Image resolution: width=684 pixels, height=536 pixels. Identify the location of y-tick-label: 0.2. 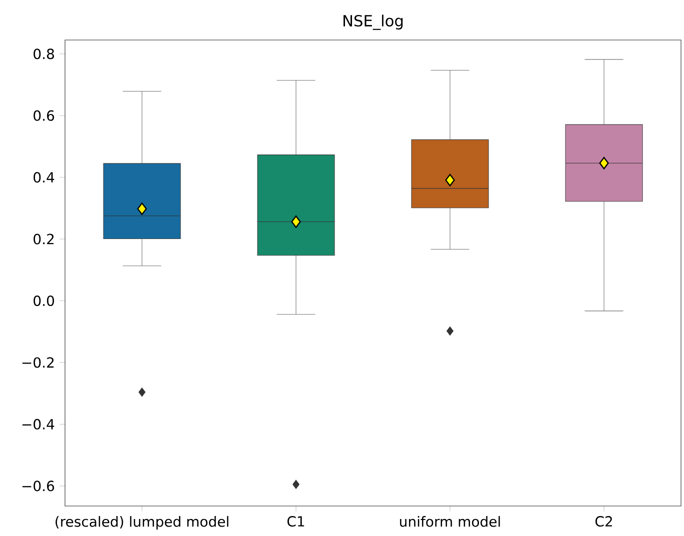
(44, 239).